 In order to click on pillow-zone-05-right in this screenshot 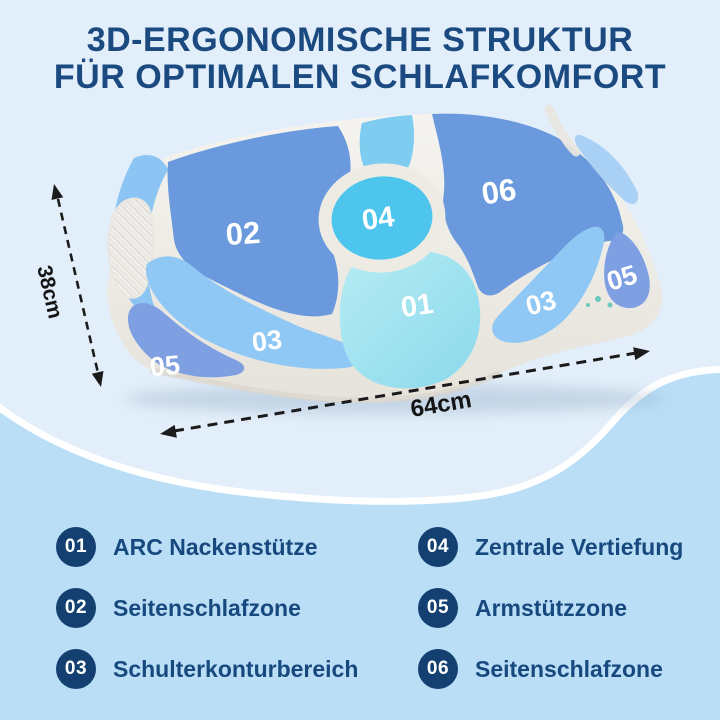, I will do `click(627, 270)`.